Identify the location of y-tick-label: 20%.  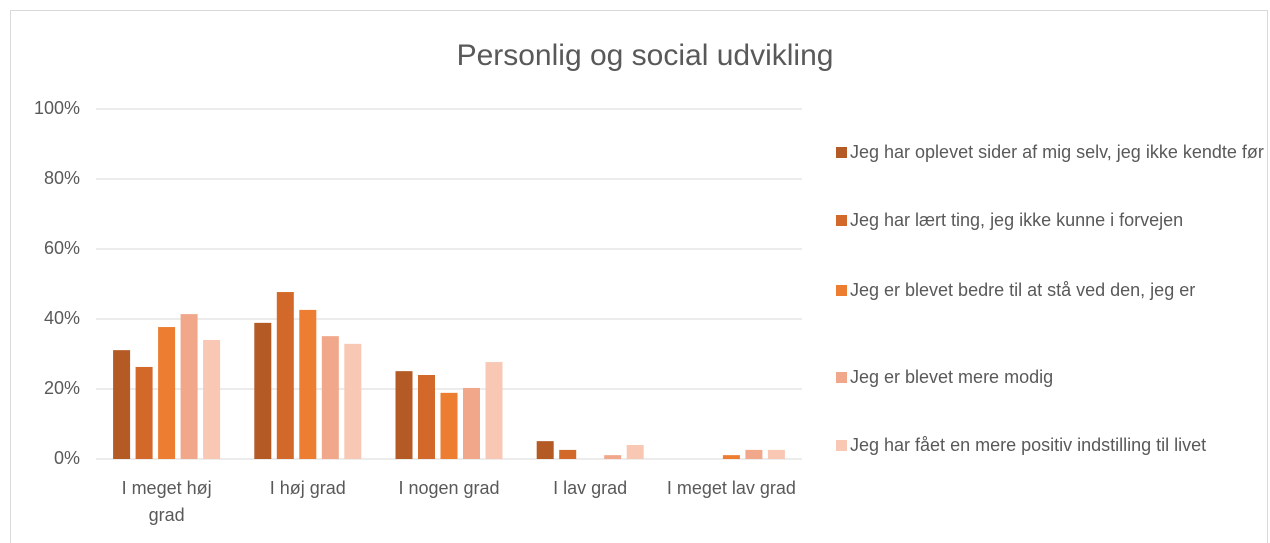
(62, 388).